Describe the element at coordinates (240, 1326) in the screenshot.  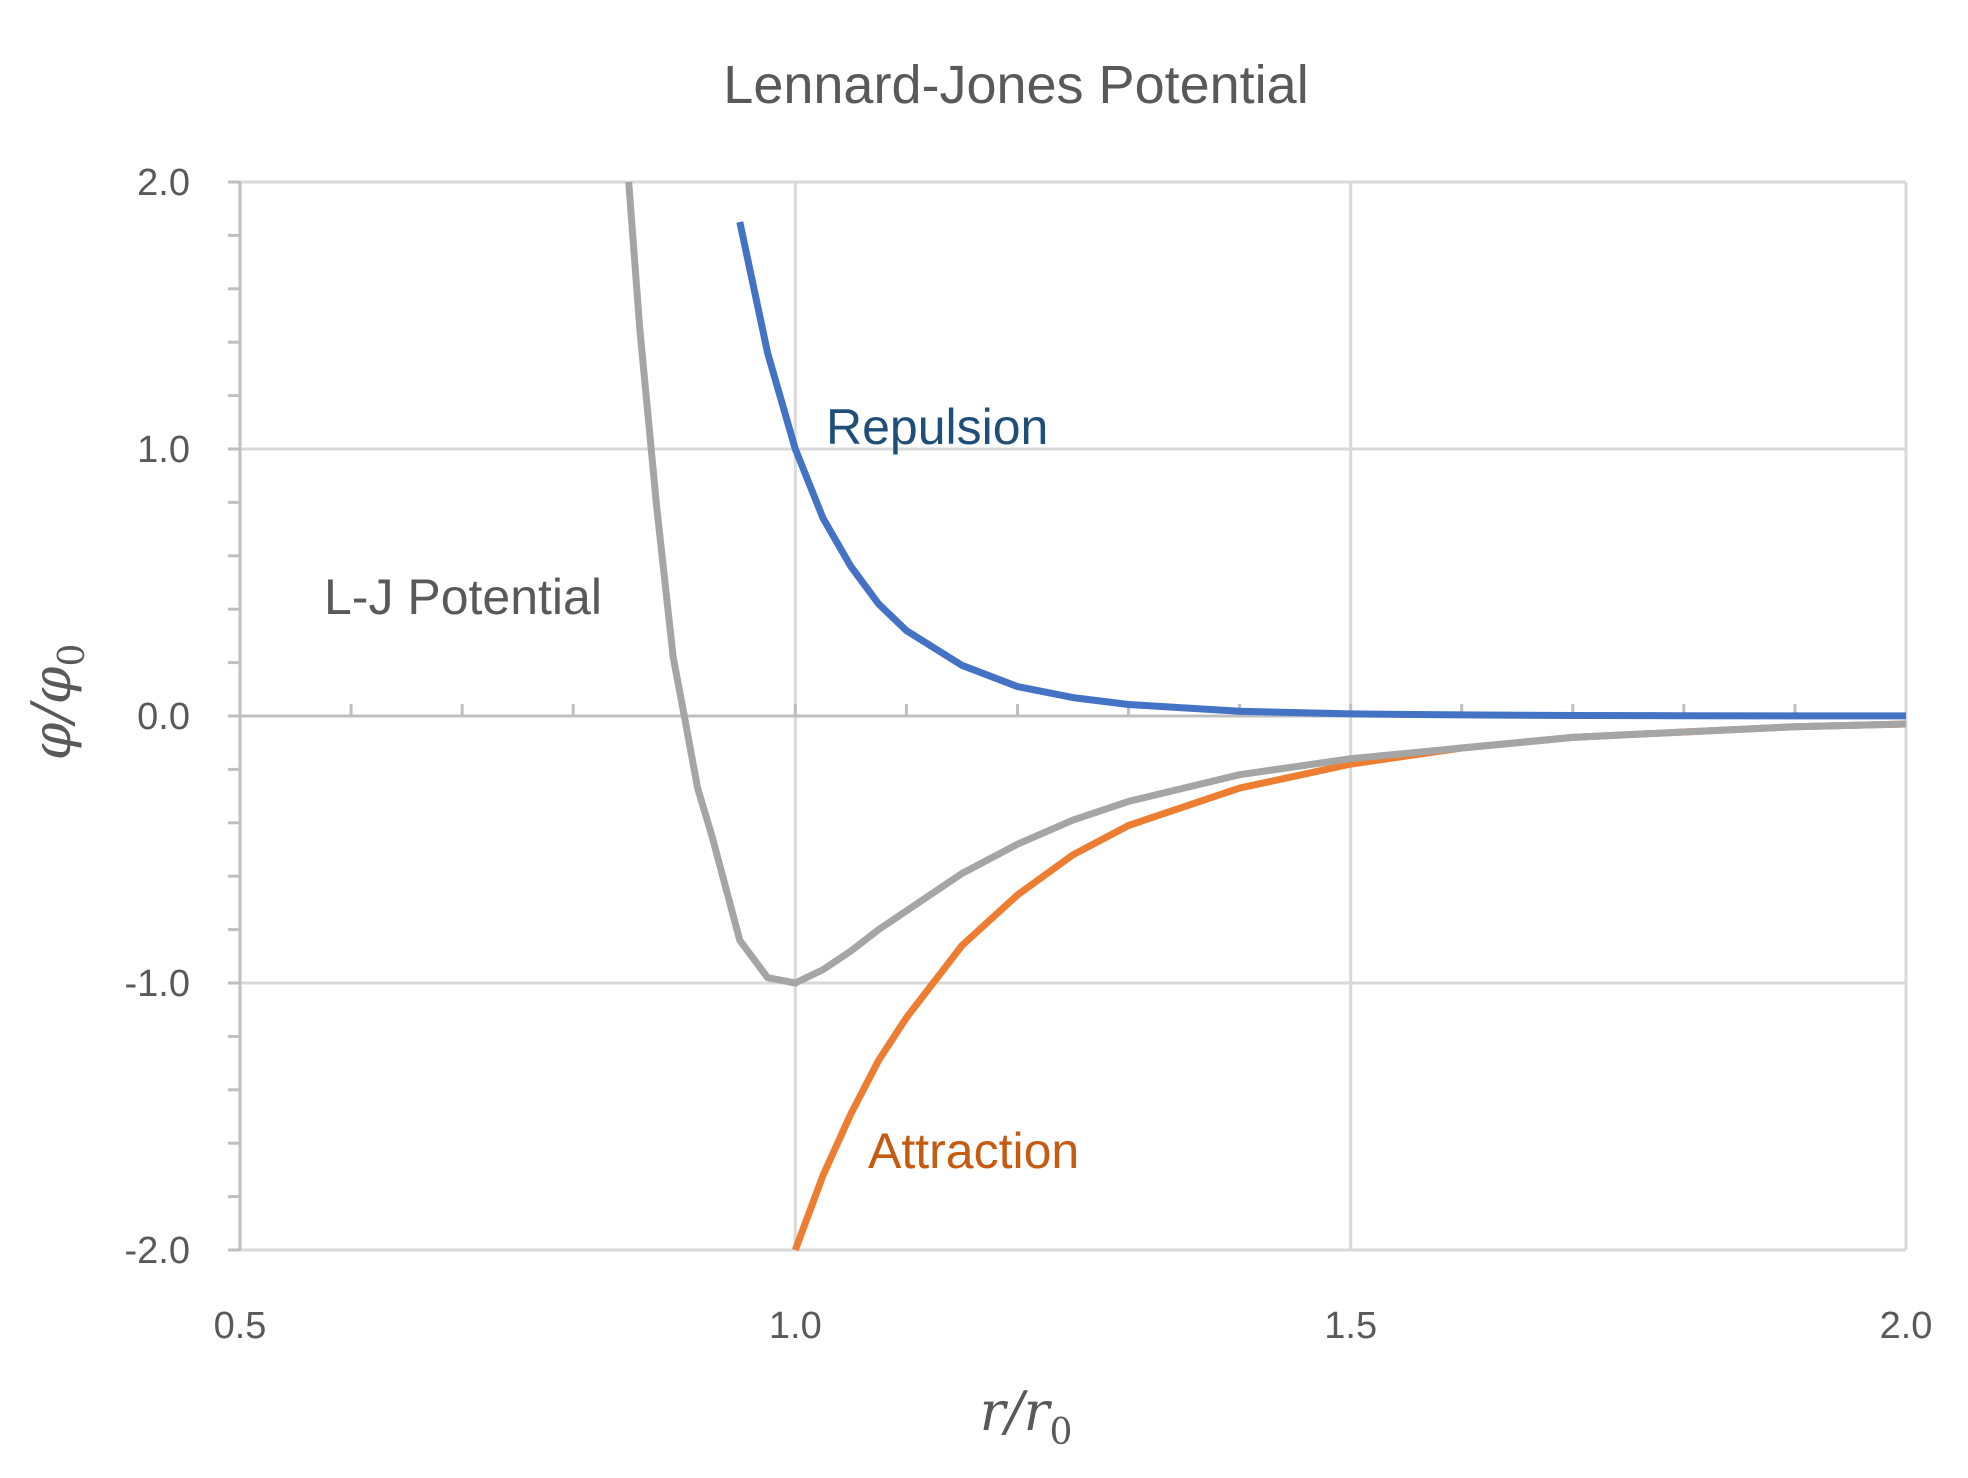
I see `x-tick-label: 0.5` at that location.